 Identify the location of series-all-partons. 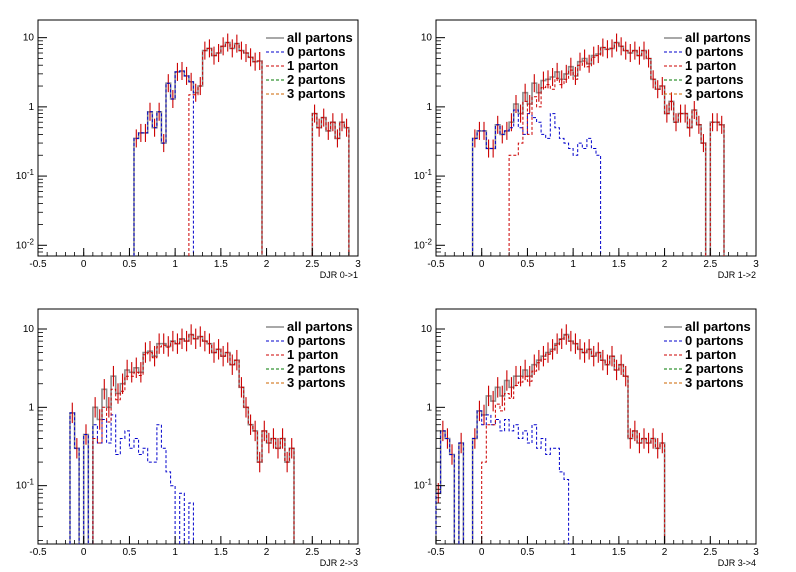
(182, 438).